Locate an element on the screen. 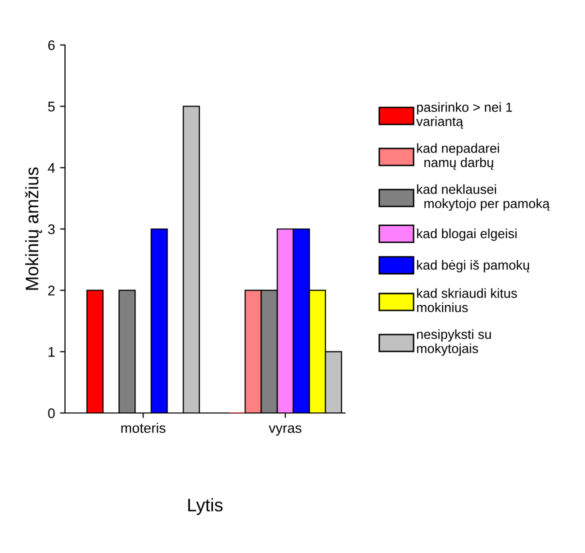  legend-label: kad nepadarei namų darbų is located at coordinates (458, 156).